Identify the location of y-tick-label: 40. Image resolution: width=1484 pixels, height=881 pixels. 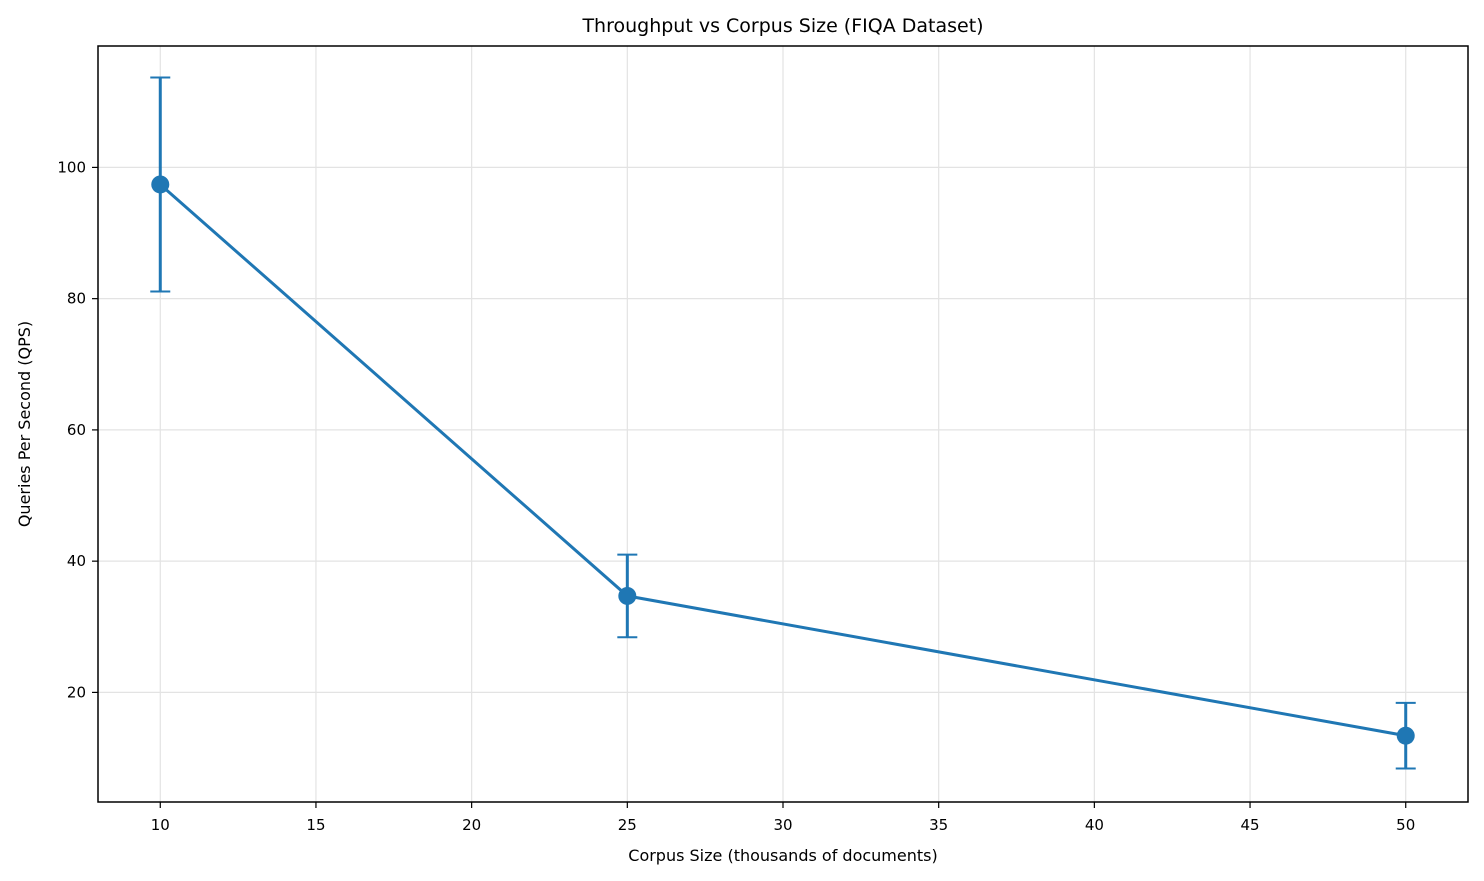
(76, 561).